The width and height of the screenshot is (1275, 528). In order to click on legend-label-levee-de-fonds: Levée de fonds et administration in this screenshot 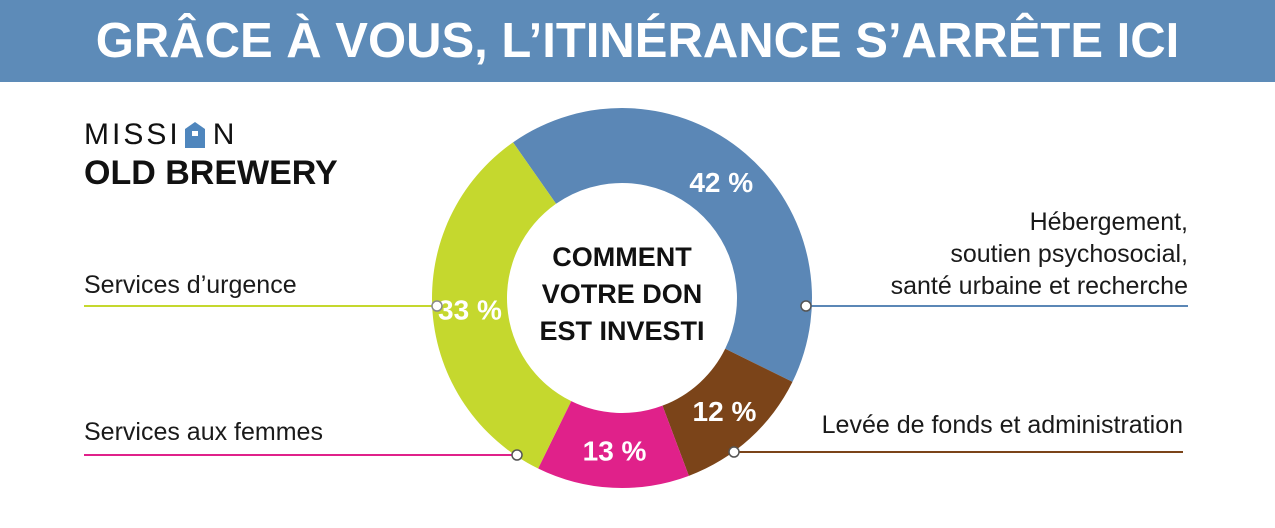, I will do `click(1002, 425)`.